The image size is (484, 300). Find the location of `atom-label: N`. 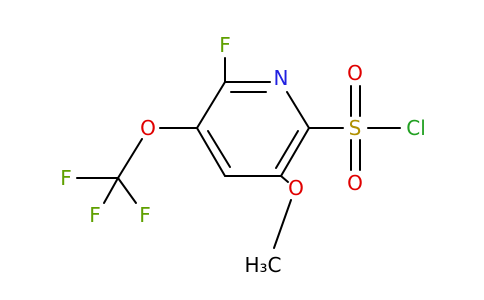

atom-label: N is located at coordinates (281, 78).